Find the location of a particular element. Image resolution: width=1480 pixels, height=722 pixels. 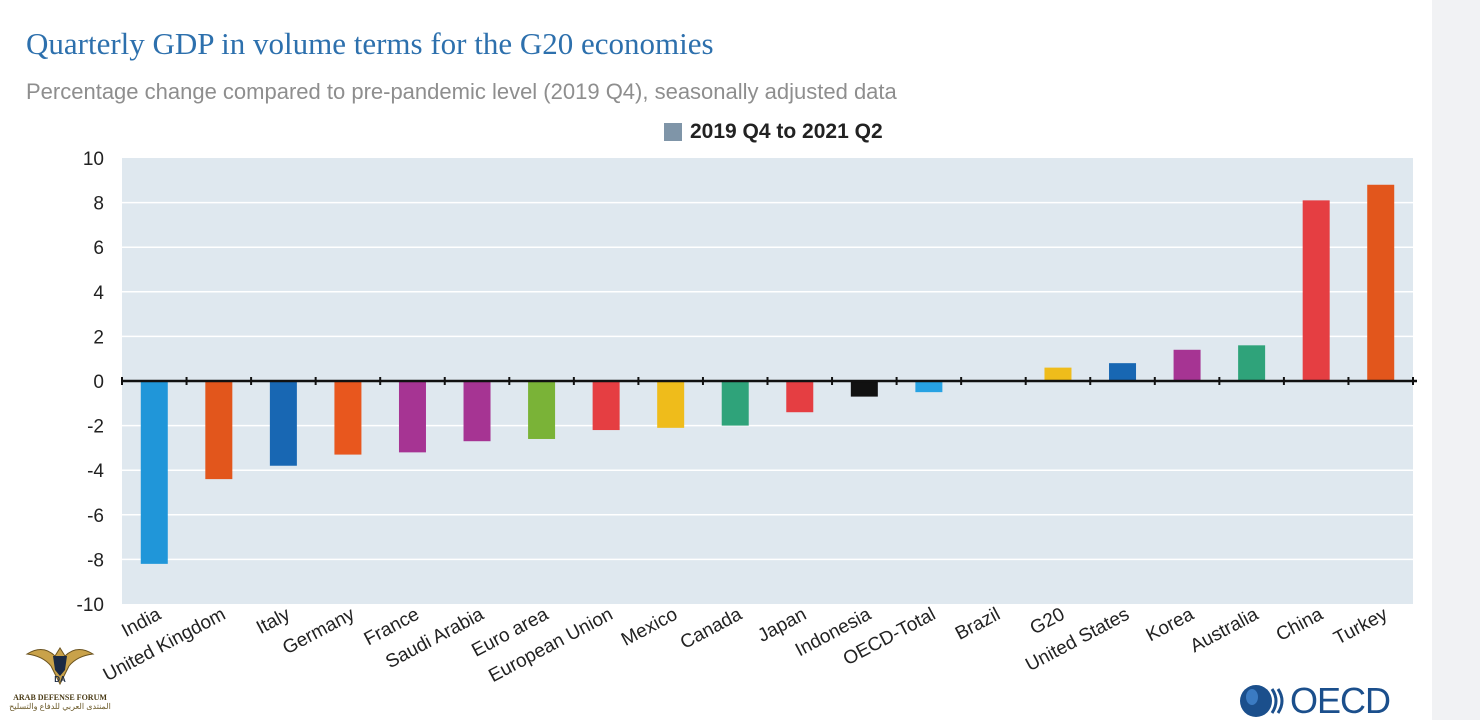

bar-turkey is located at coordinates (1381, 282).